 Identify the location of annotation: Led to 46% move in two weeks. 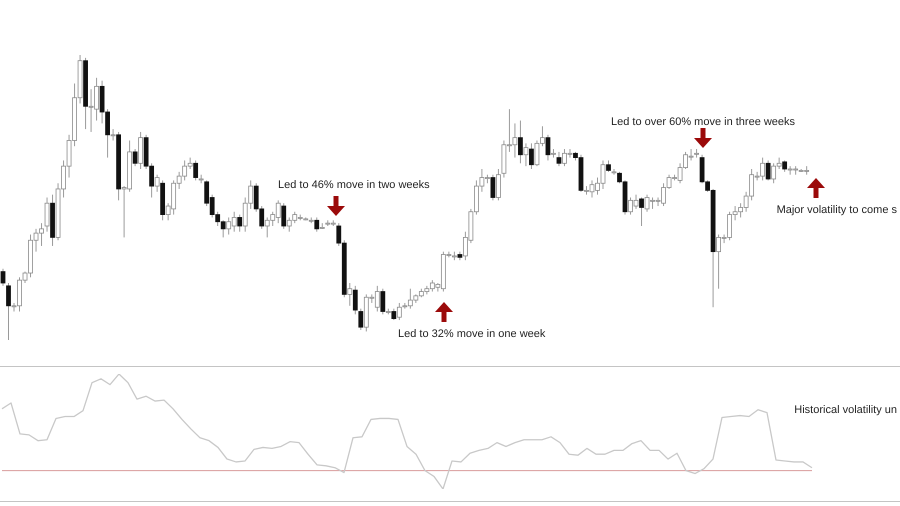
(354, 185).